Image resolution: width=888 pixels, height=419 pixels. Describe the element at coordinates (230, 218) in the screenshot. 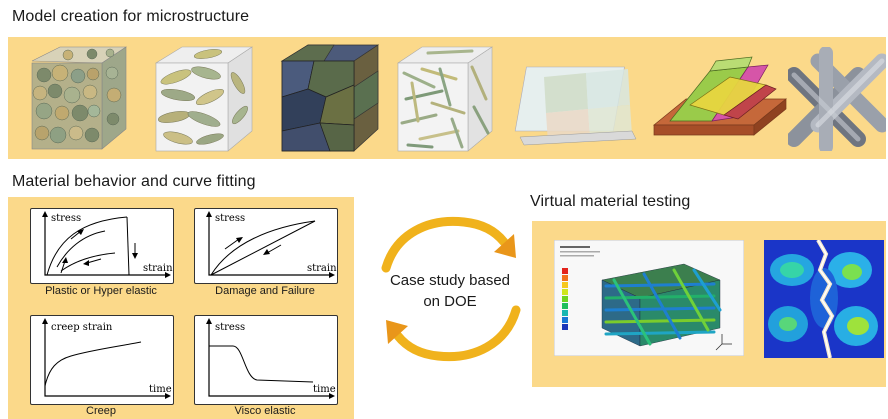

I see `plot2-y-label: stress` at that location.